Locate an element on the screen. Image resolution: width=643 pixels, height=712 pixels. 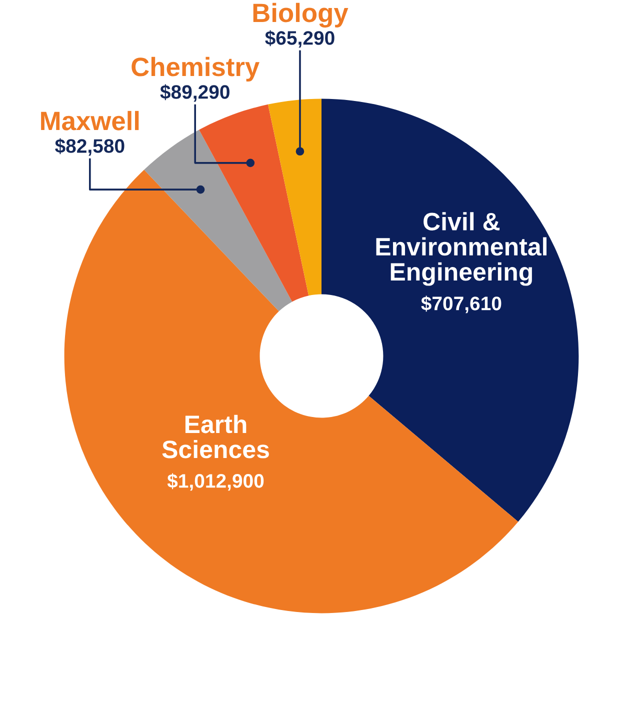
slice-label: Maxwell is located at coordinates (90, 120).